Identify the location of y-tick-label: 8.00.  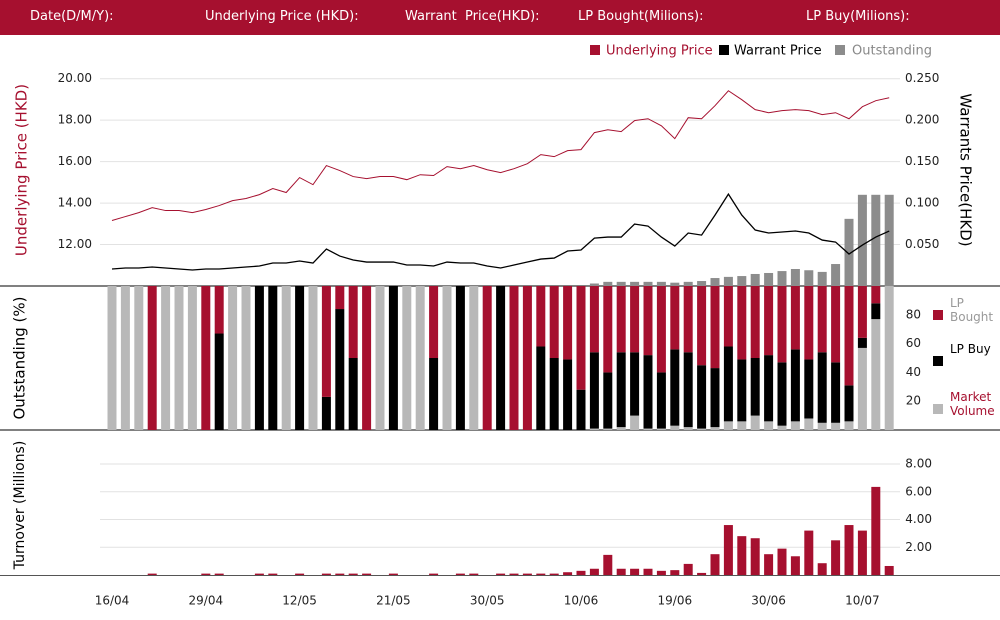
(918, 464).